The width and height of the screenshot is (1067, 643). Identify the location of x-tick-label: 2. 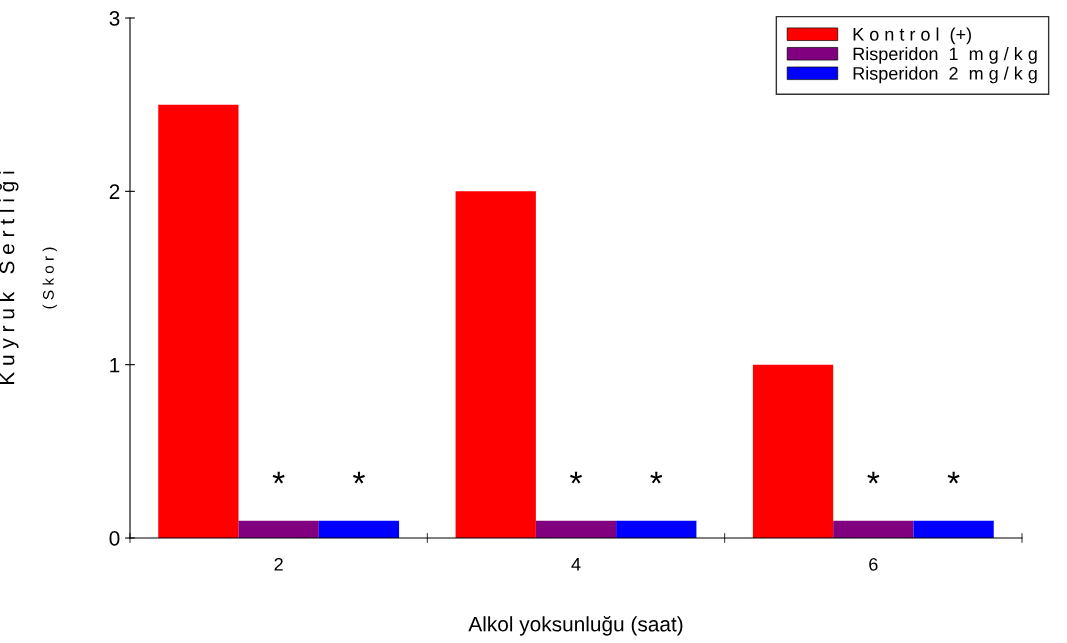
(278, 564).